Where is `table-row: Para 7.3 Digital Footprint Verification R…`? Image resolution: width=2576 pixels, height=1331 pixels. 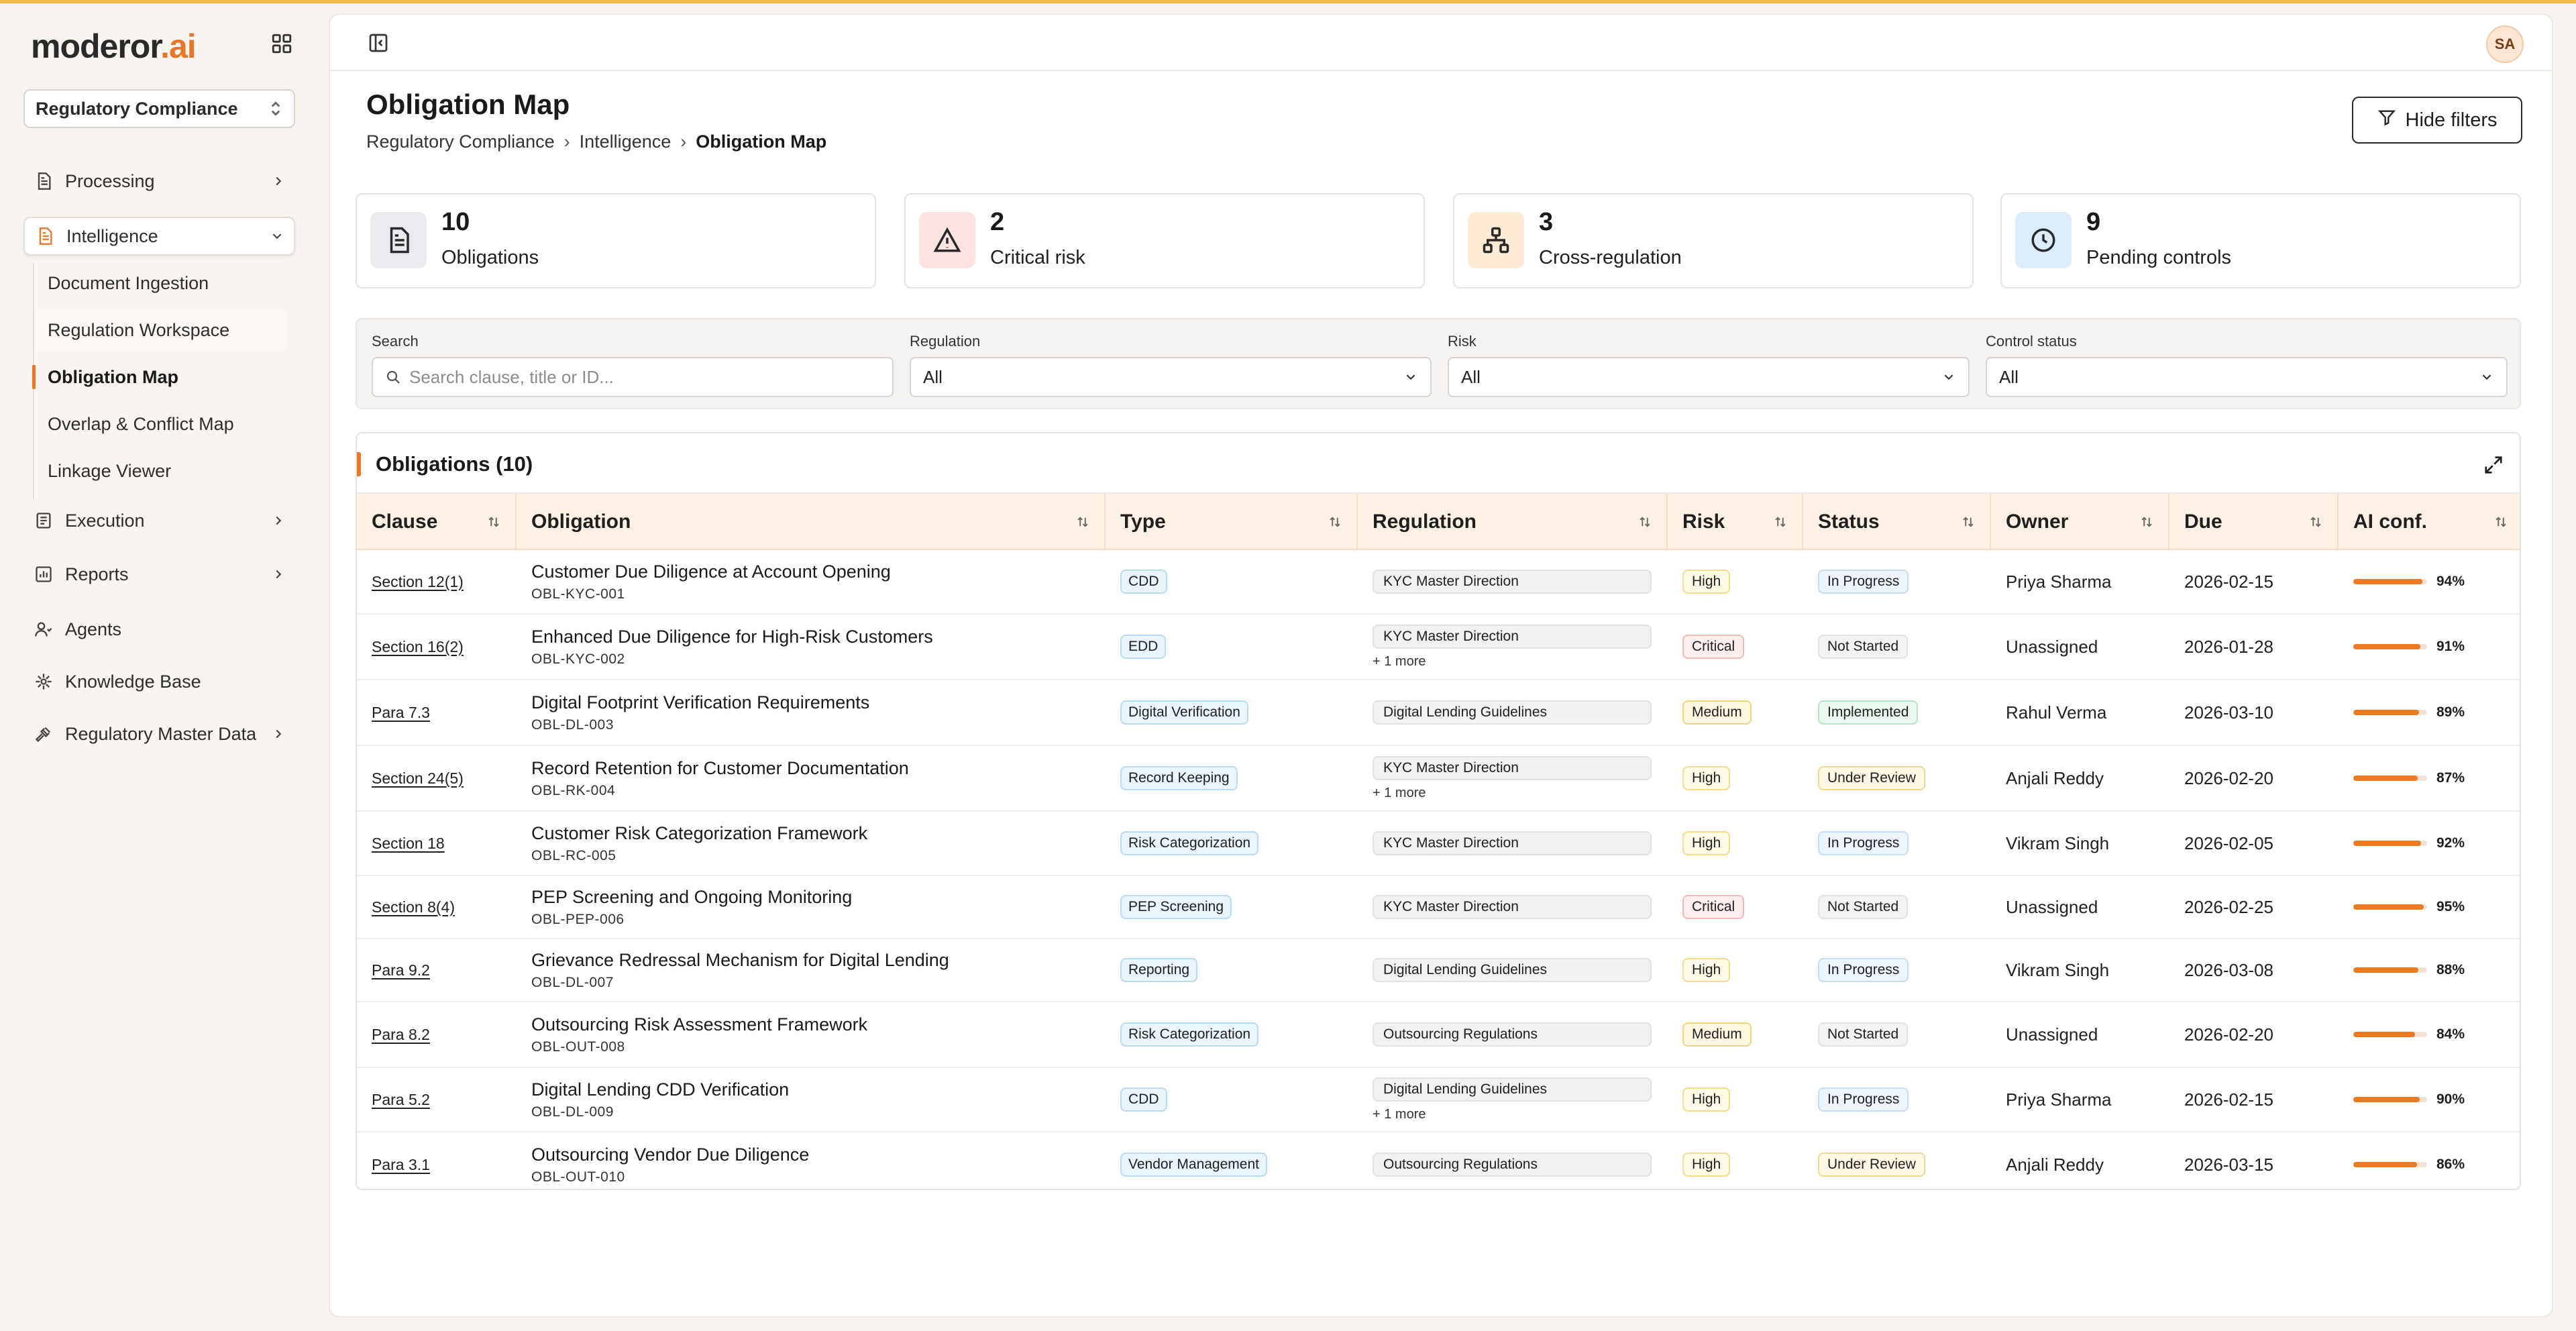 table-row: Para 7.3 Digital Footprint Verification R… is located at coordinates (1438, 713).